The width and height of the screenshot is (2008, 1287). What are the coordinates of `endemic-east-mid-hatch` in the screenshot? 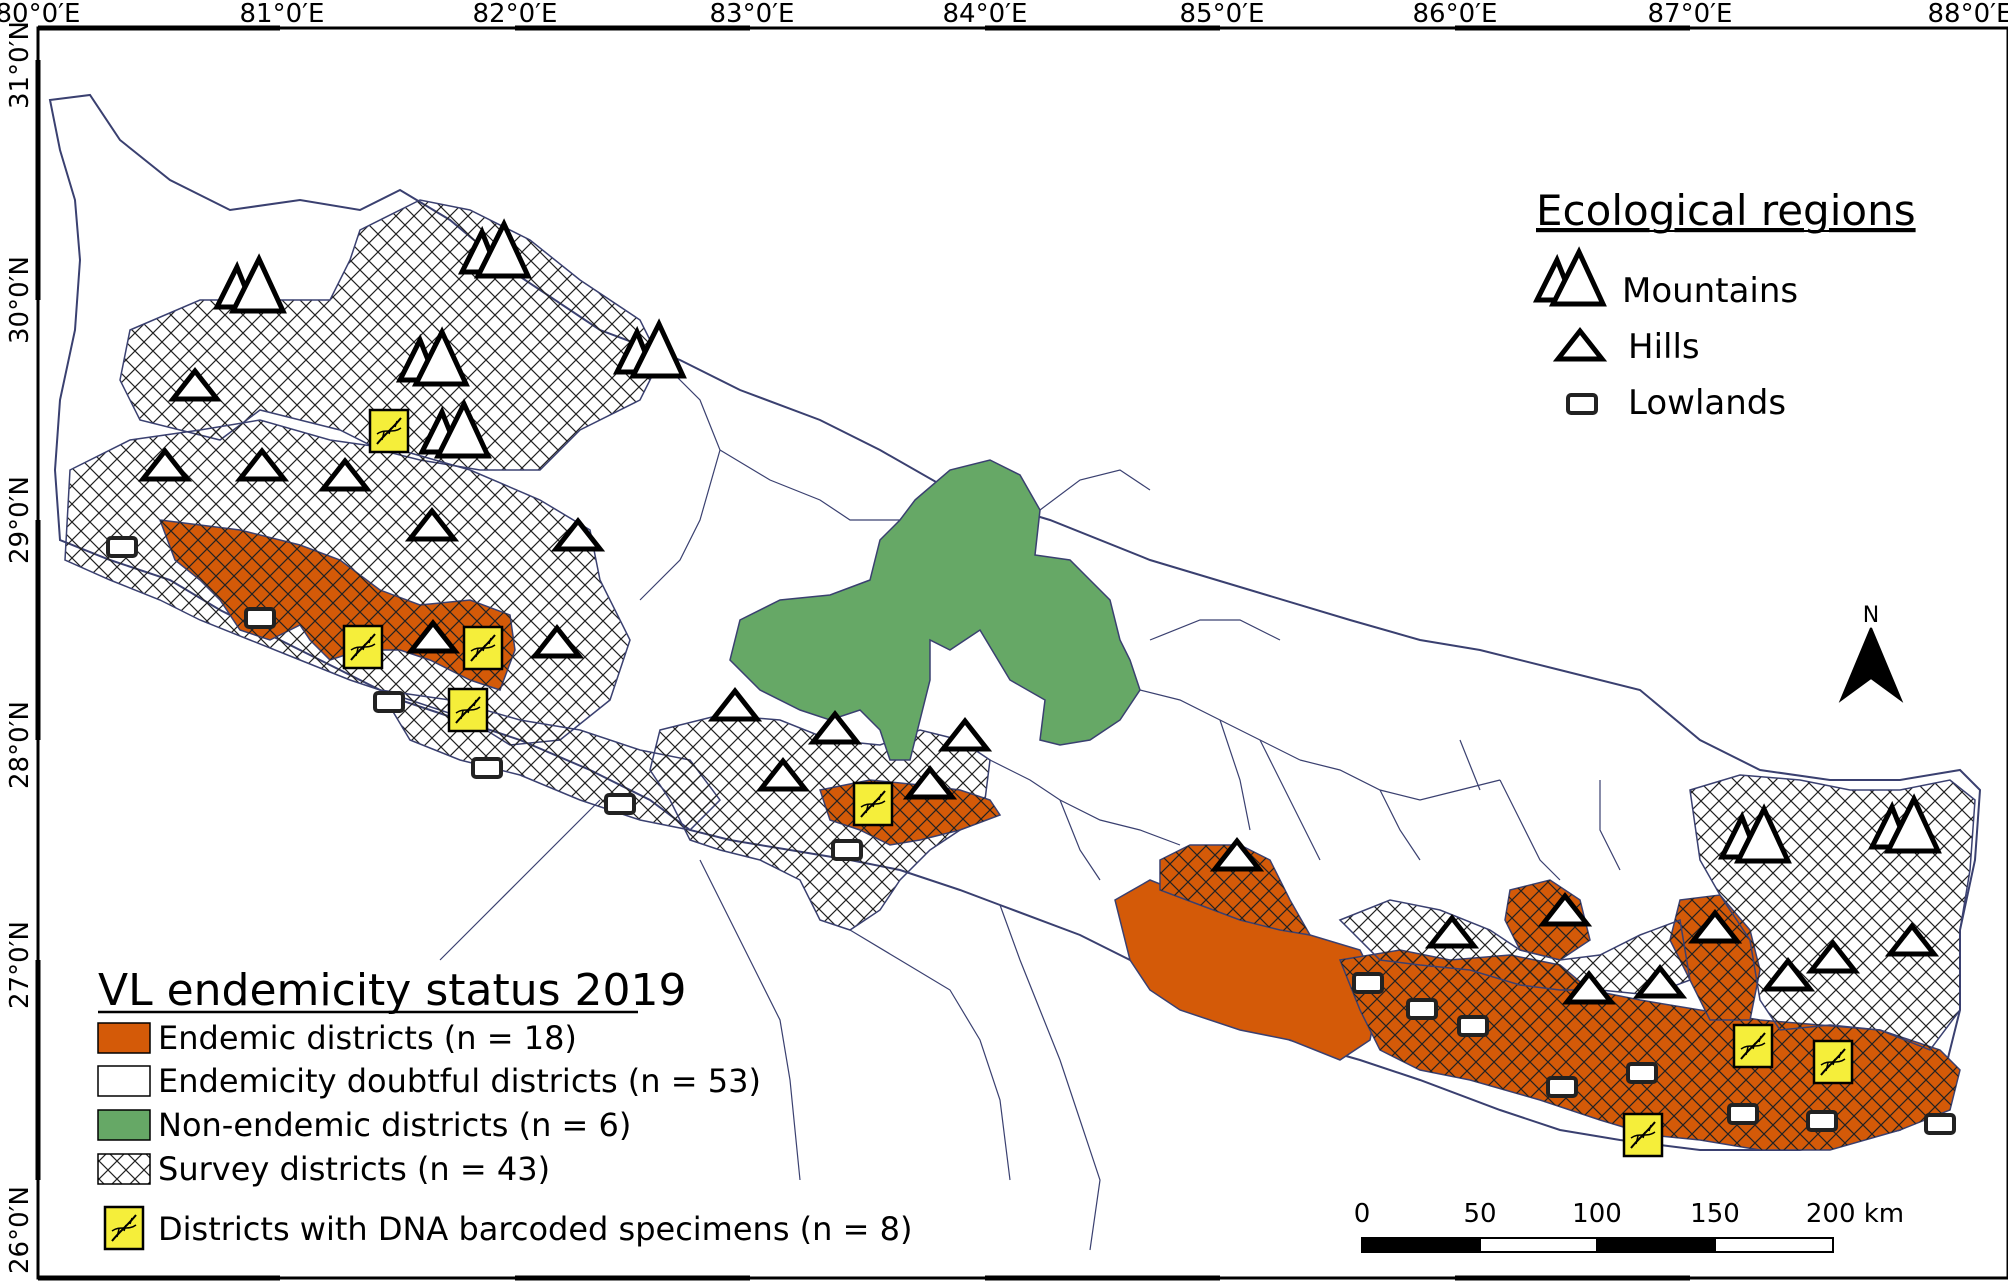 It's located at (1715, 957).